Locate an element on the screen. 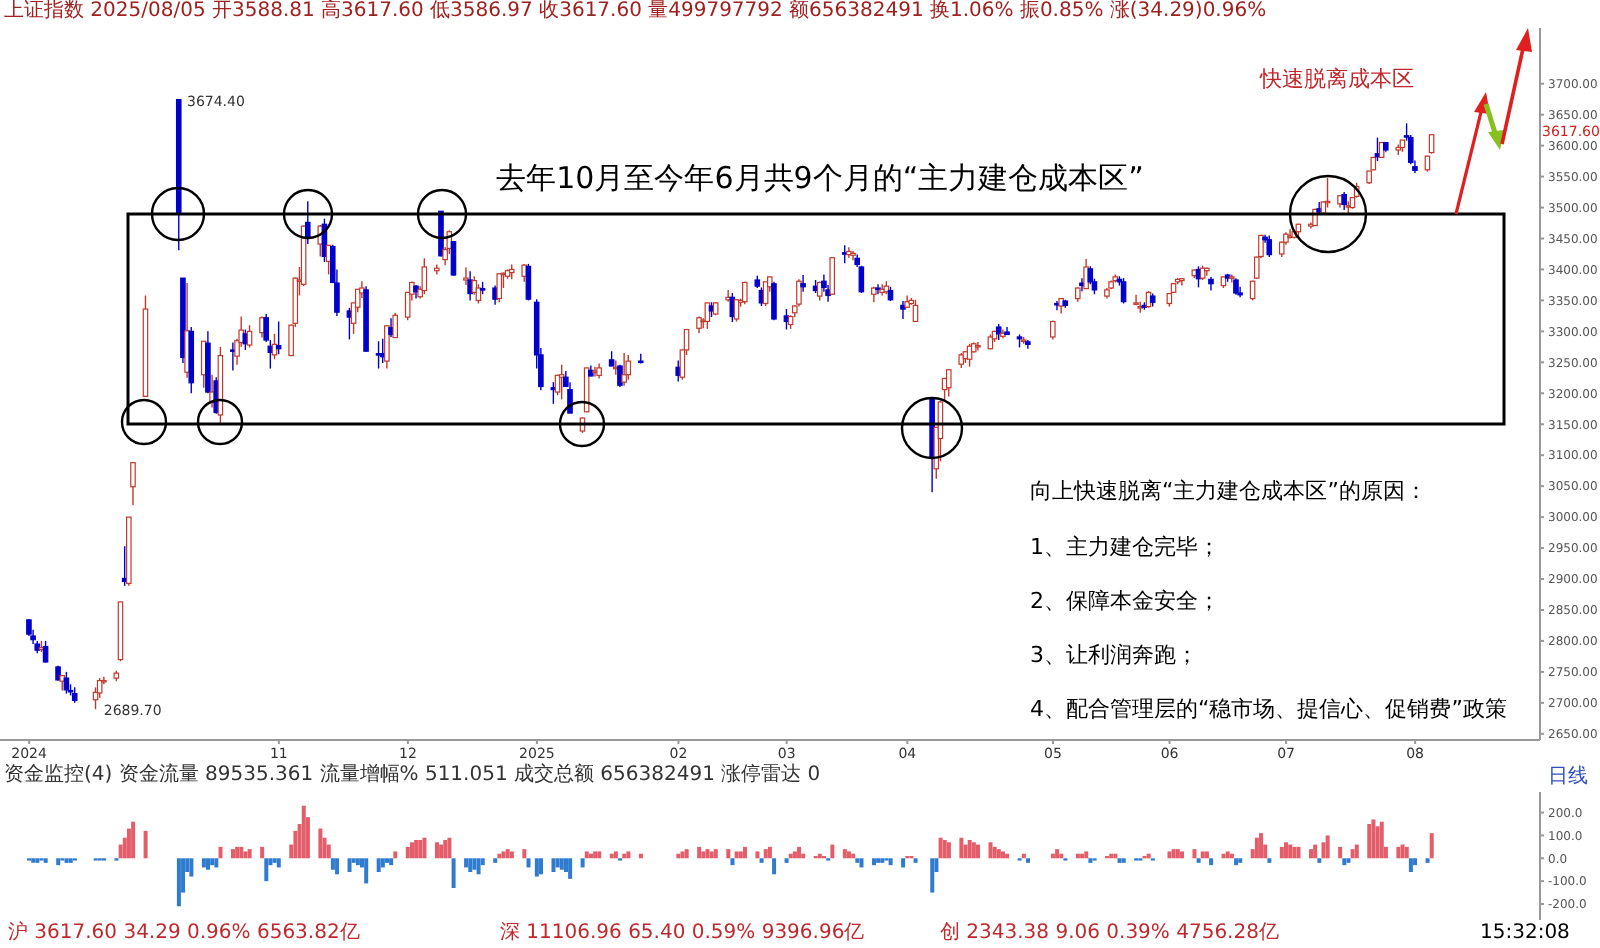  annotation: 1、主力建仓完毕； is located at coordinates (1125, 547).